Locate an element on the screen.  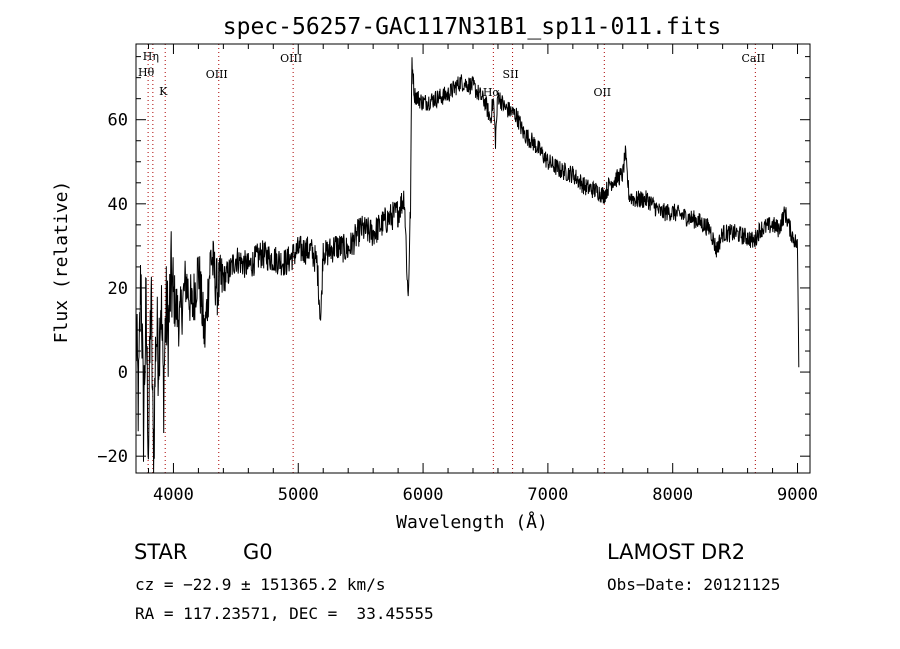
y-tick-label: −20 is located at coordinates (112, 457).